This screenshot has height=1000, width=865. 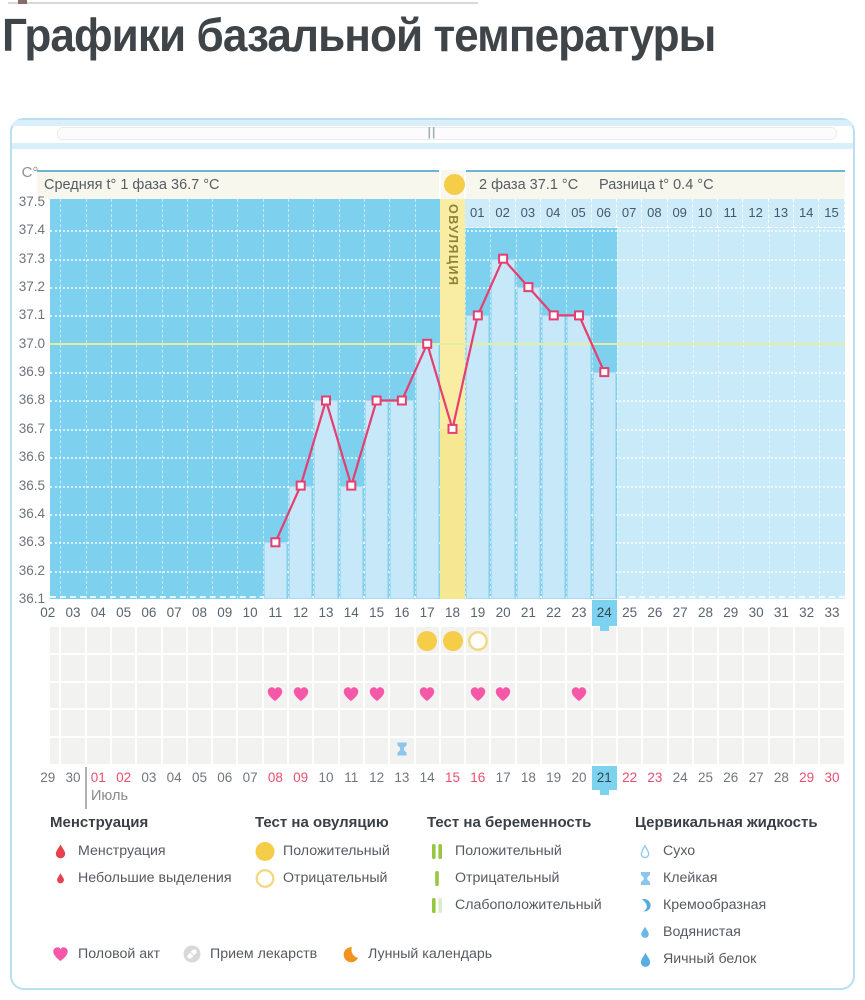 What do you see at coordinates (301, 612) in the screenshot?
I see `cycle-day-cell: 12` at bounding box center [301, 612].